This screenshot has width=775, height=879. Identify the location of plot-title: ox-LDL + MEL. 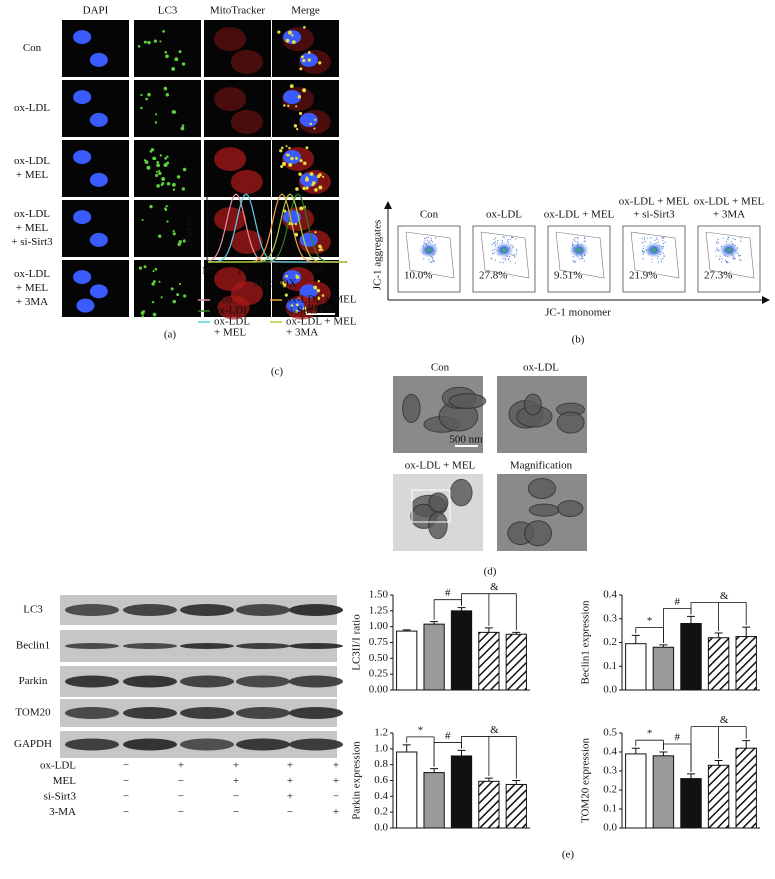
(579, 215).